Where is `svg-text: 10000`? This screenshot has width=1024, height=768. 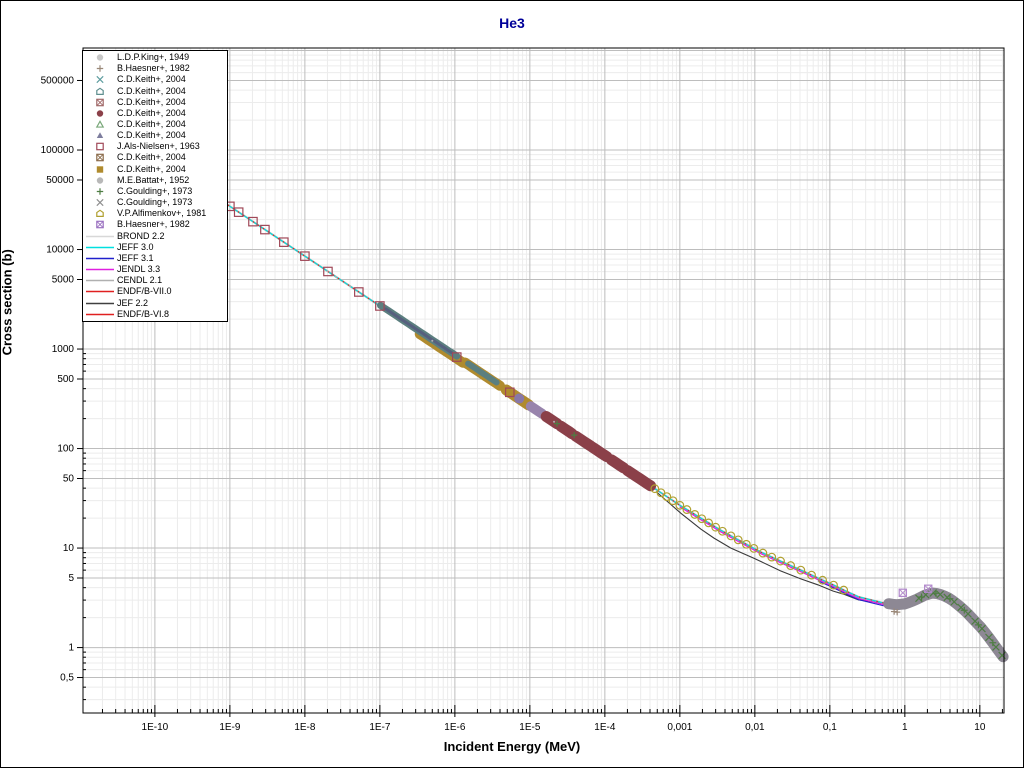
svg-text: 10000 is located at coordinates (60, 250).